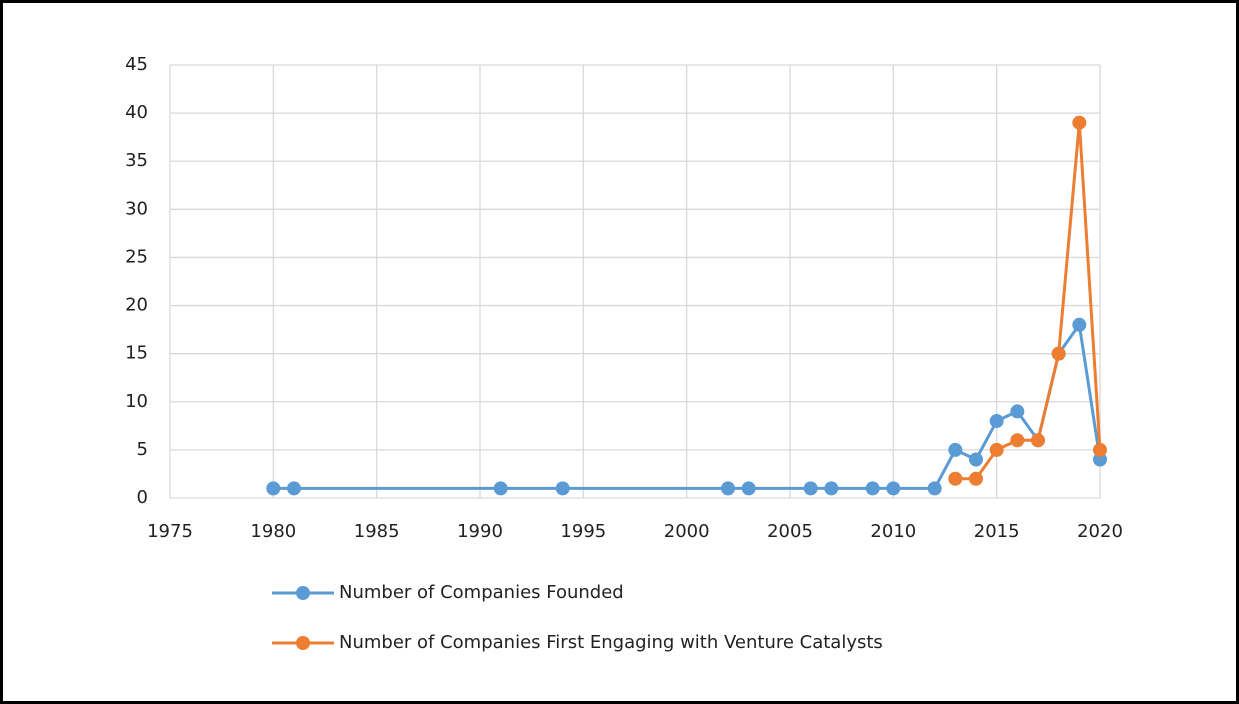  What do you see at coordinates (790, 531) in the screenshot?
I see `x-tick-label: 2005` at bounding box center [790, 531].